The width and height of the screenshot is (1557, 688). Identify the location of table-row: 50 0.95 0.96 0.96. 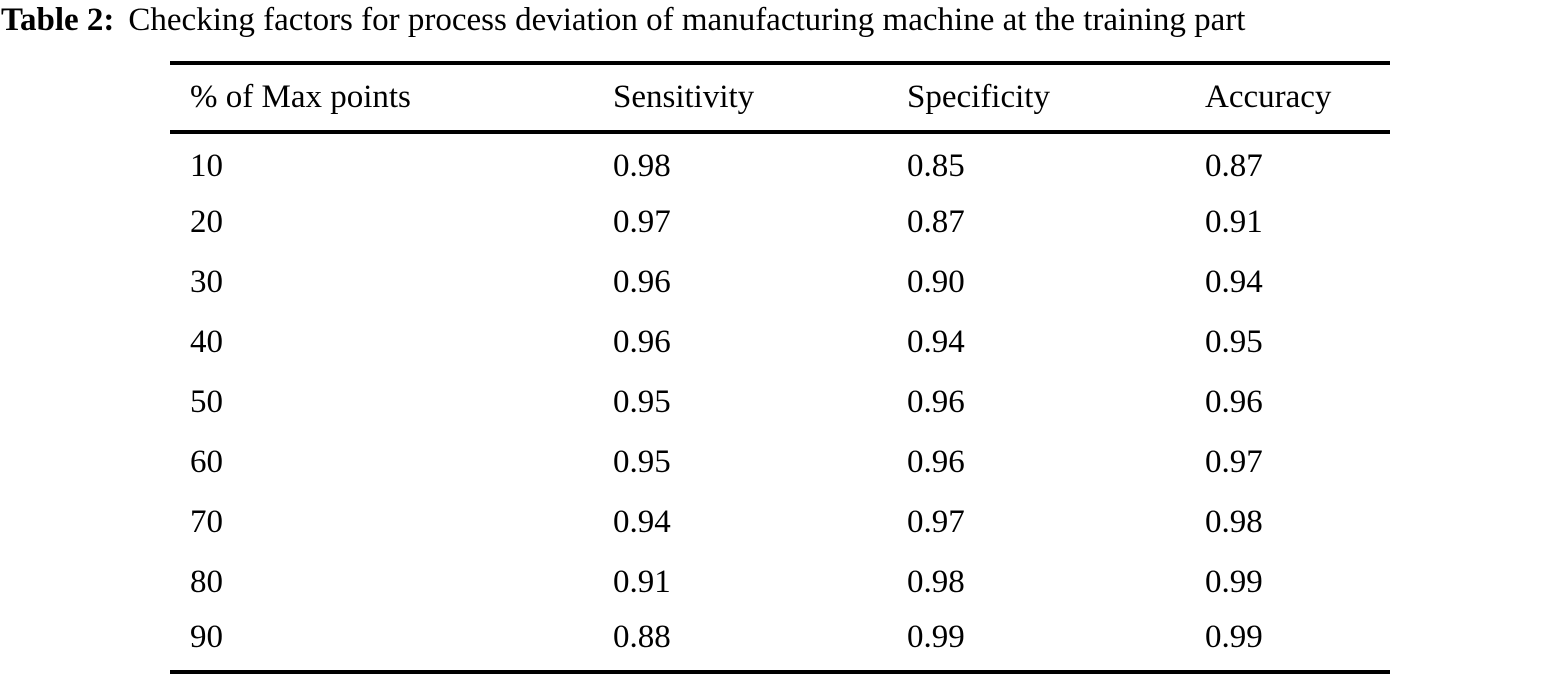
(780, 402).